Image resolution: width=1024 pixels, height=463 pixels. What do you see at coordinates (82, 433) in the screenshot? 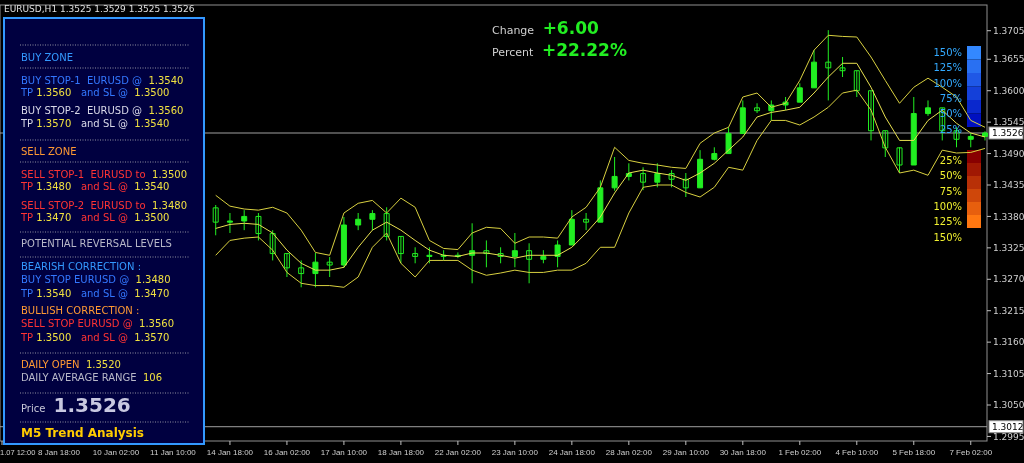
I see `annotation: M5 Trend Analysis` at bounding box center [82, 433].